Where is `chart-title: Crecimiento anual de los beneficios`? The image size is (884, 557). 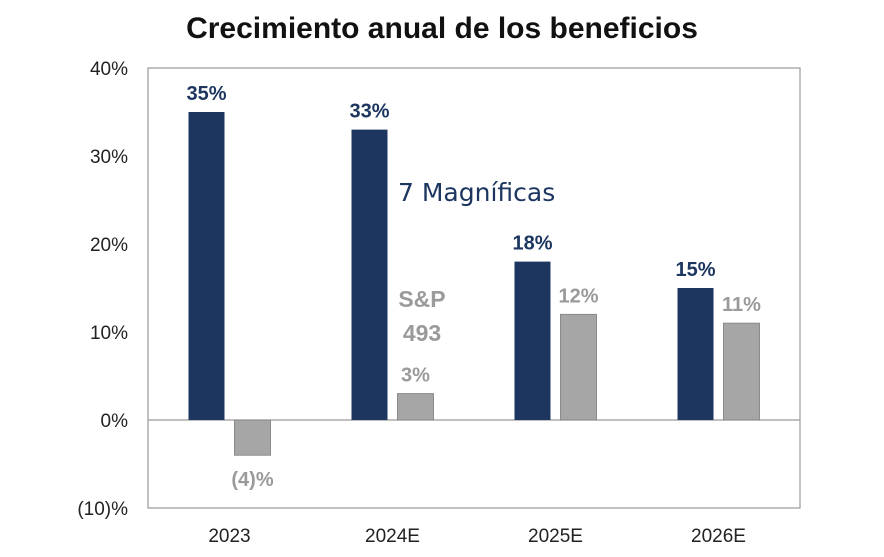 chart-title: Crecimiento anual de los beneficios is located at coordinates (442, 28).